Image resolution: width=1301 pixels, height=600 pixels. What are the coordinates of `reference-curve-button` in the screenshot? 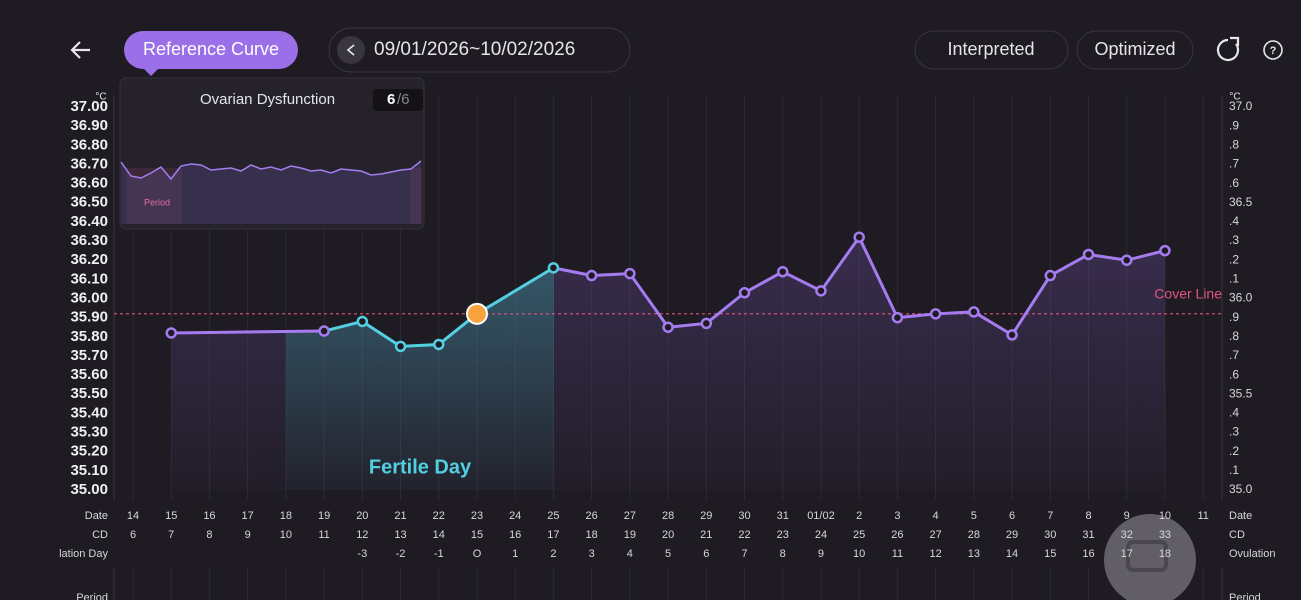 It's located at (211, 50).